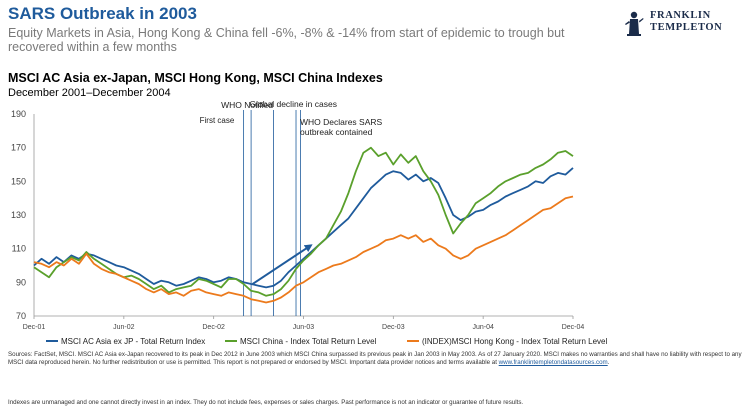  Describe the element at coordinates (247, 105) in the screenshot. I see `event-label: WHO Notified` at that location.